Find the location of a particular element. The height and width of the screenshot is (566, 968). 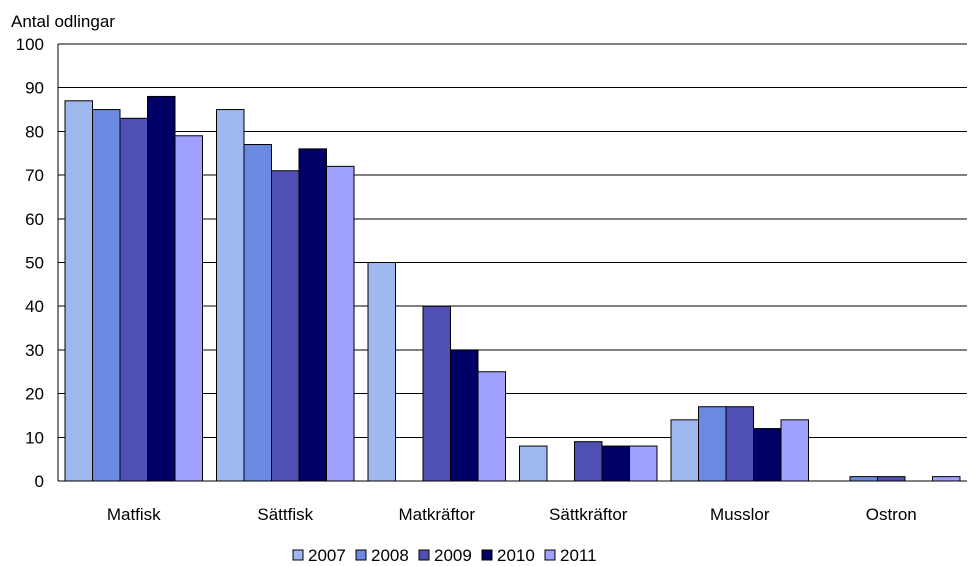

y-tick-label: 20 is located at coordinates (34, 394).